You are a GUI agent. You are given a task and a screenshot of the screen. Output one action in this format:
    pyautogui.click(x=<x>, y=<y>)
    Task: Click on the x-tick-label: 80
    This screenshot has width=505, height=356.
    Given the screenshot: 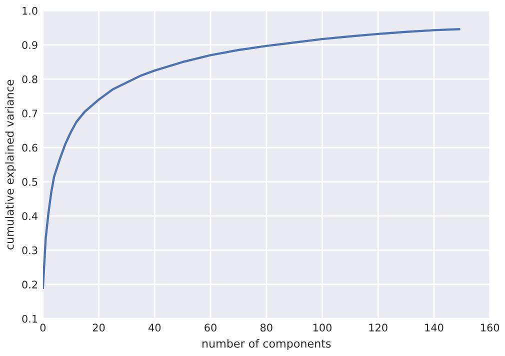 What is the action you would take?
    pyautogui.click(x=266, y=328)
    